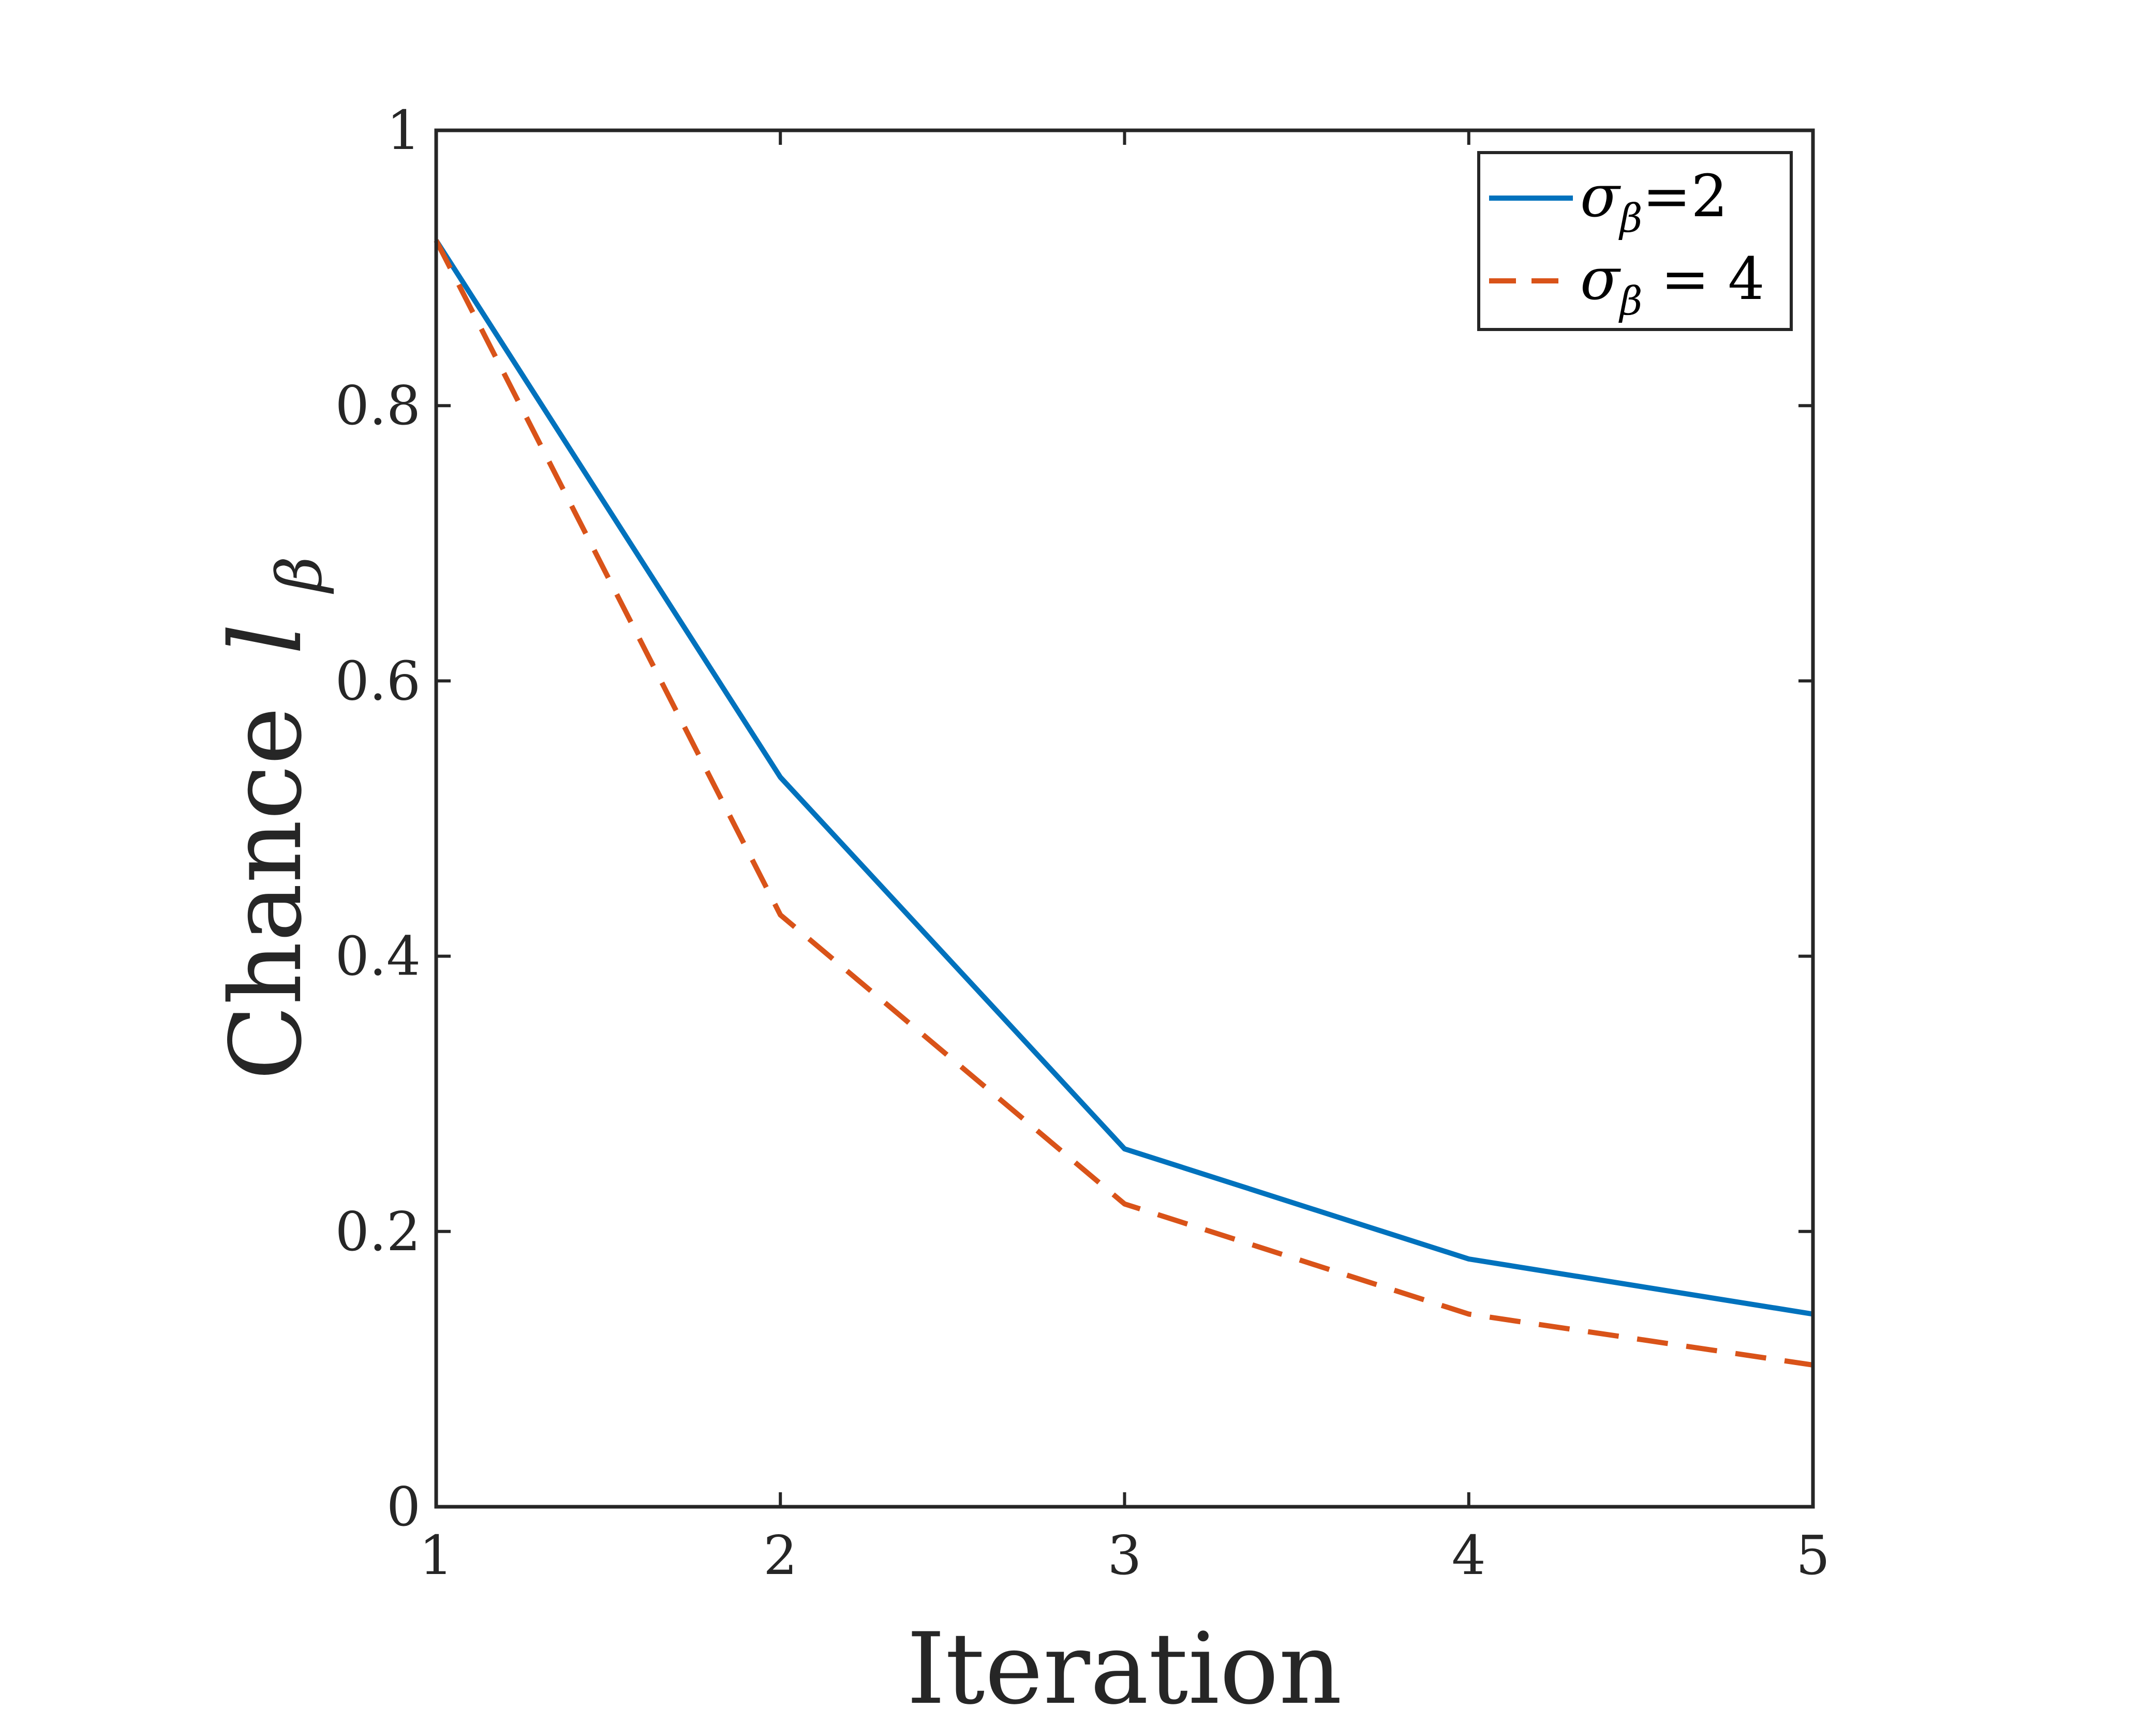 The image size is (2156, 1724). I want to click on y-axis-title-prefix: Chance, so click(266, 893).